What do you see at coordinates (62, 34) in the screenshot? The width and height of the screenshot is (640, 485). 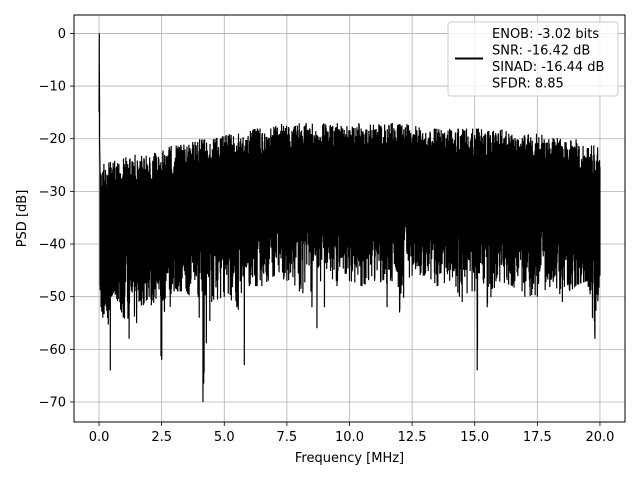 I see `y-tick-label: 0` at bounding box center [62, 34].